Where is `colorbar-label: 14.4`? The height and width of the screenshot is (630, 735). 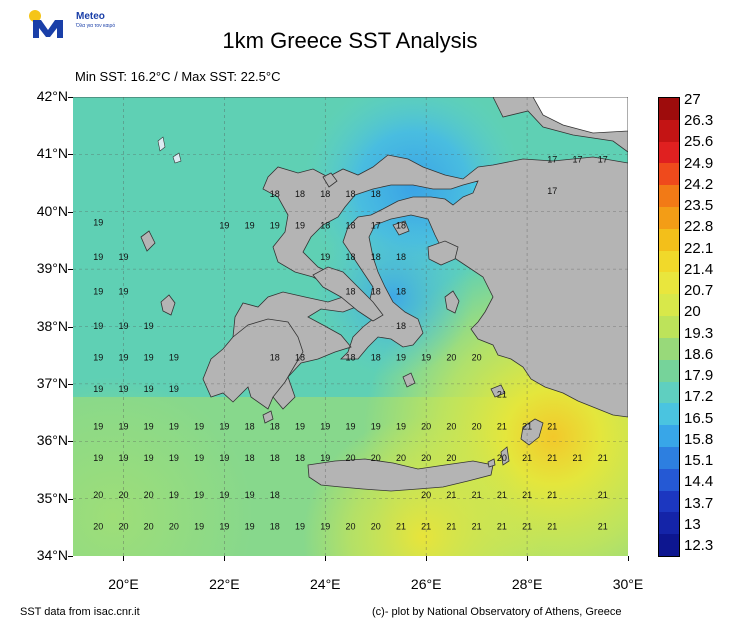
colorbar-label: 14.4 is located at coordinates (699, 482).